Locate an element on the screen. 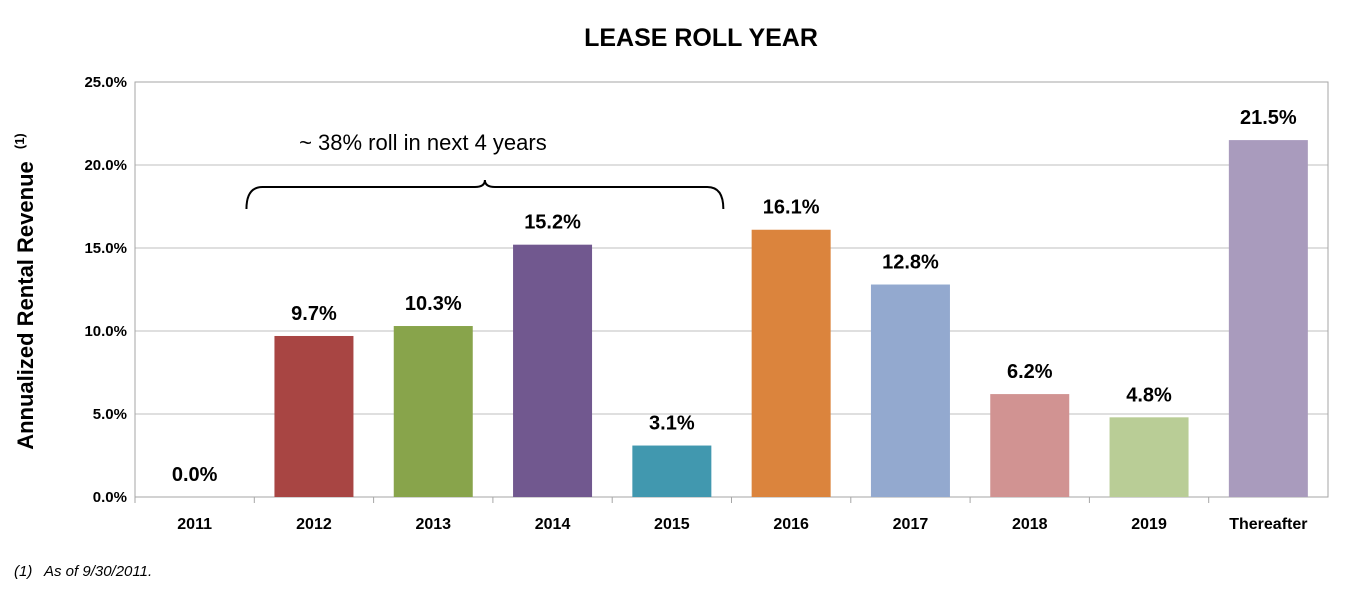 The height and width of the screenshot is (592, 1351). y-tick-label: 10.0% is located at coordinates (105, 331).